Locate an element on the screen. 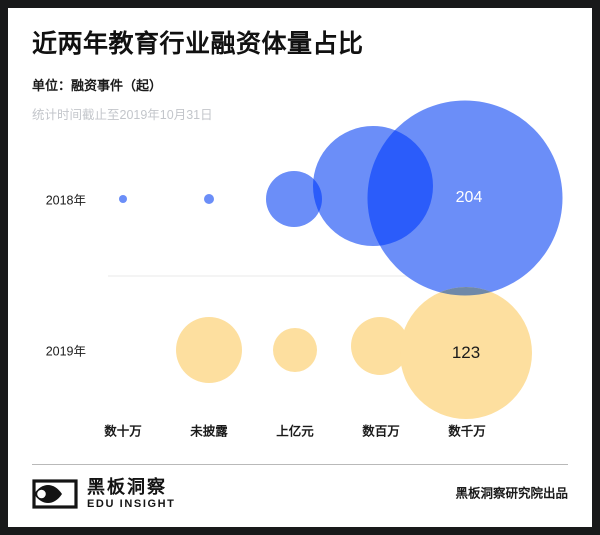  brand-logo: 黑板洞察 EDU INSIGHT is located at coordinates (104, 494).